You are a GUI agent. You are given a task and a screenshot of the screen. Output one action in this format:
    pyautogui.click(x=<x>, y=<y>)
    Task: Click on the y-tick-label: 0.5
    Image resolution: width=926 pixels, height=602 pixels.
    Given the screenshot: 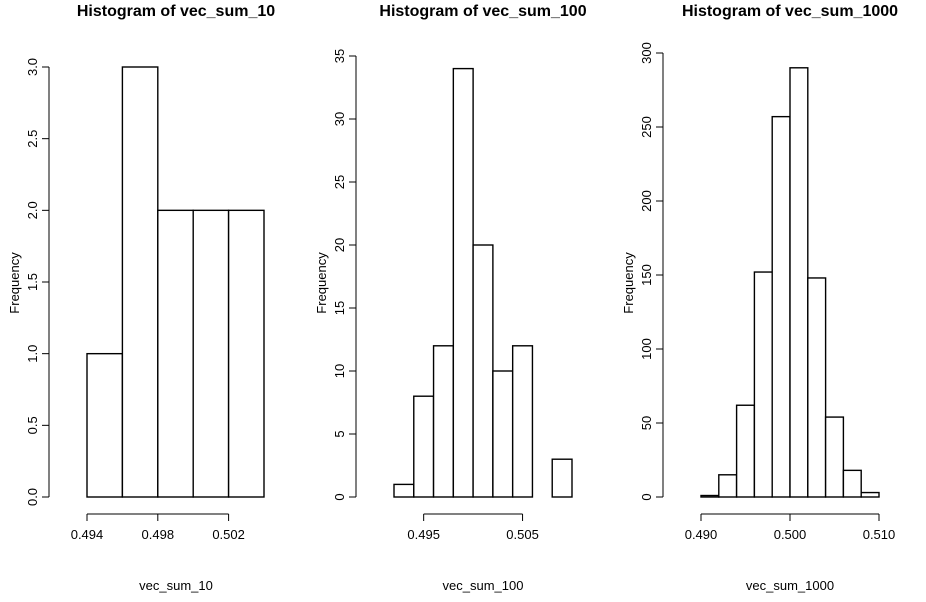 What is the action you would take?
    pyautogui.click(x=32, y=425)
    